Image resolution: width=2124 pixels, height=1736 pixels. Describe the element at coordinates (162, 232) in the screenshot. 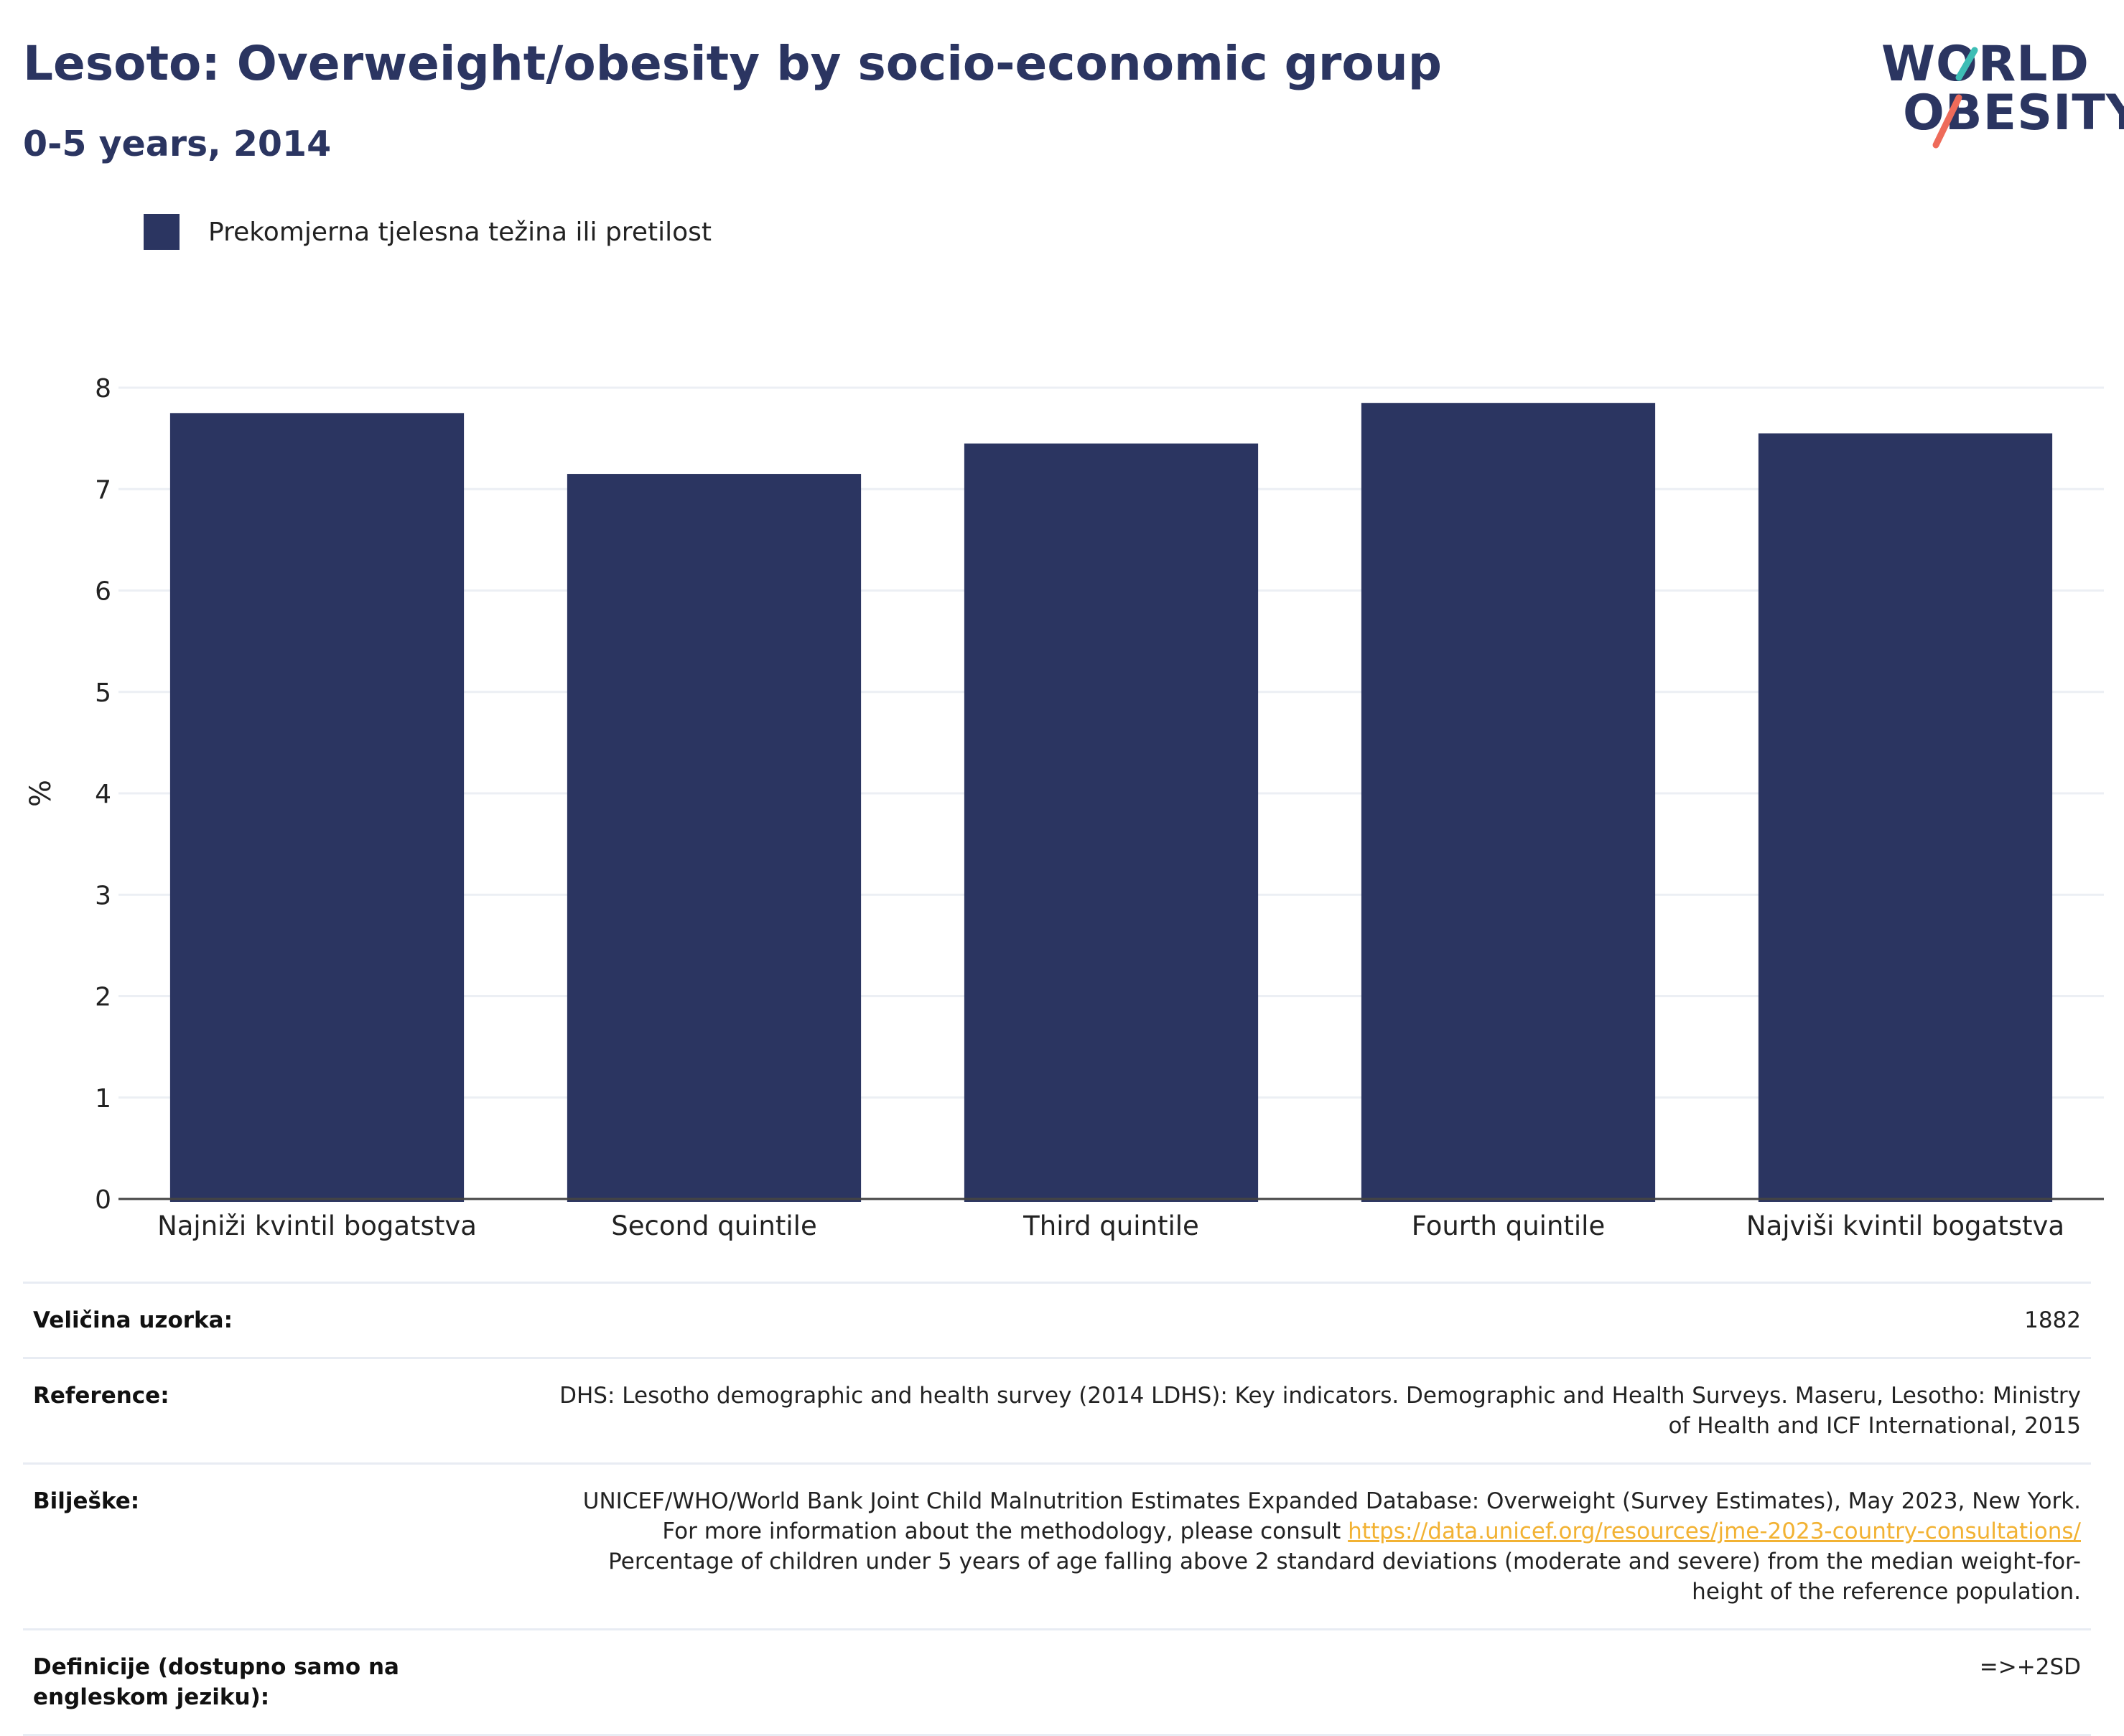

I see `legend-swatch` at that location.